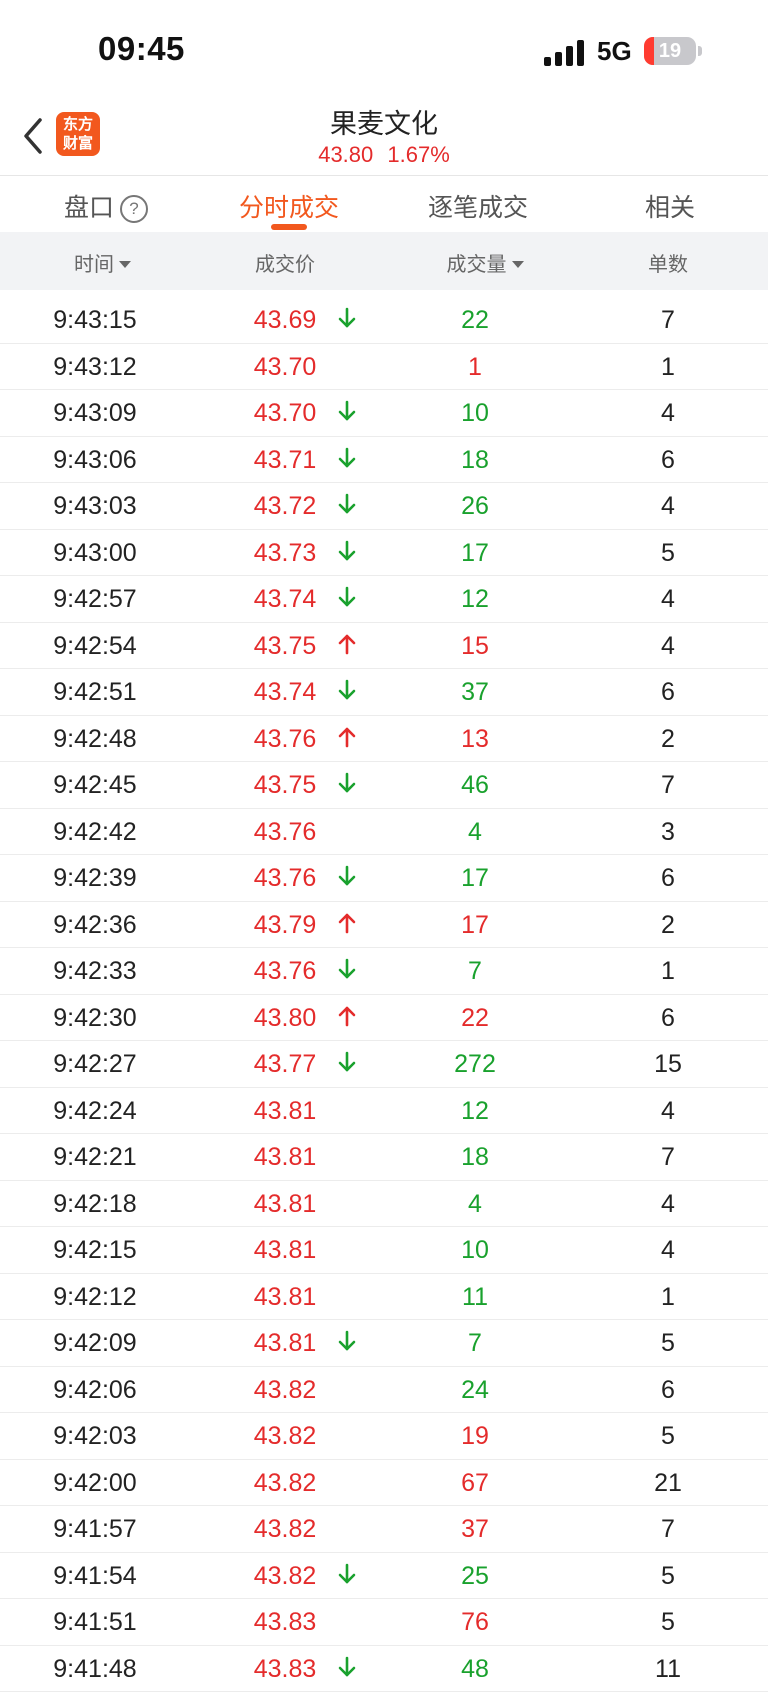 The width and height of the screenshot is (768, 1692). Describe the element at coordinates (475, 646) in the screenshot. I see `trade-volume: 15` at that location.